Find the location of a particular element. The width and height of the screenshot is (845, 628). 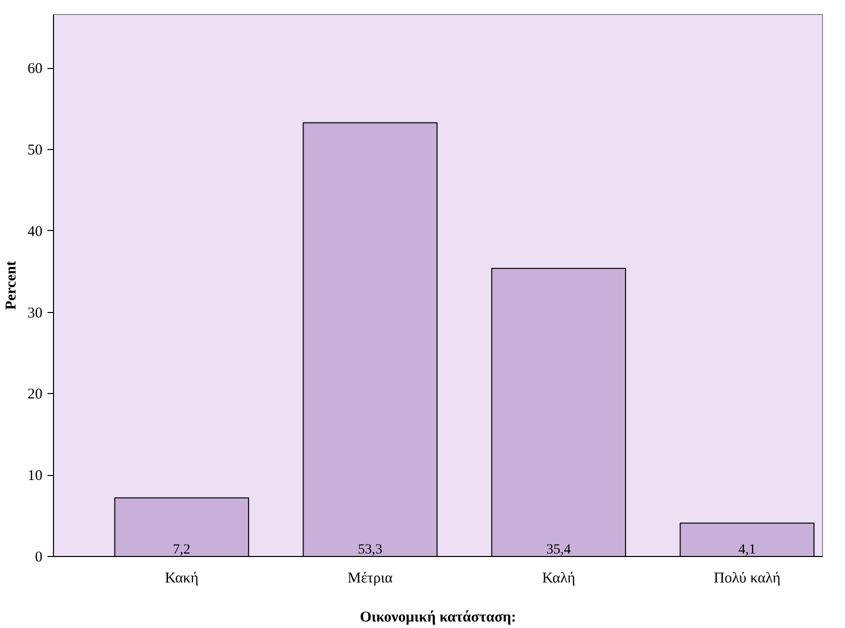

x-tick-label: Κακή is located at coordinates (181, 578).